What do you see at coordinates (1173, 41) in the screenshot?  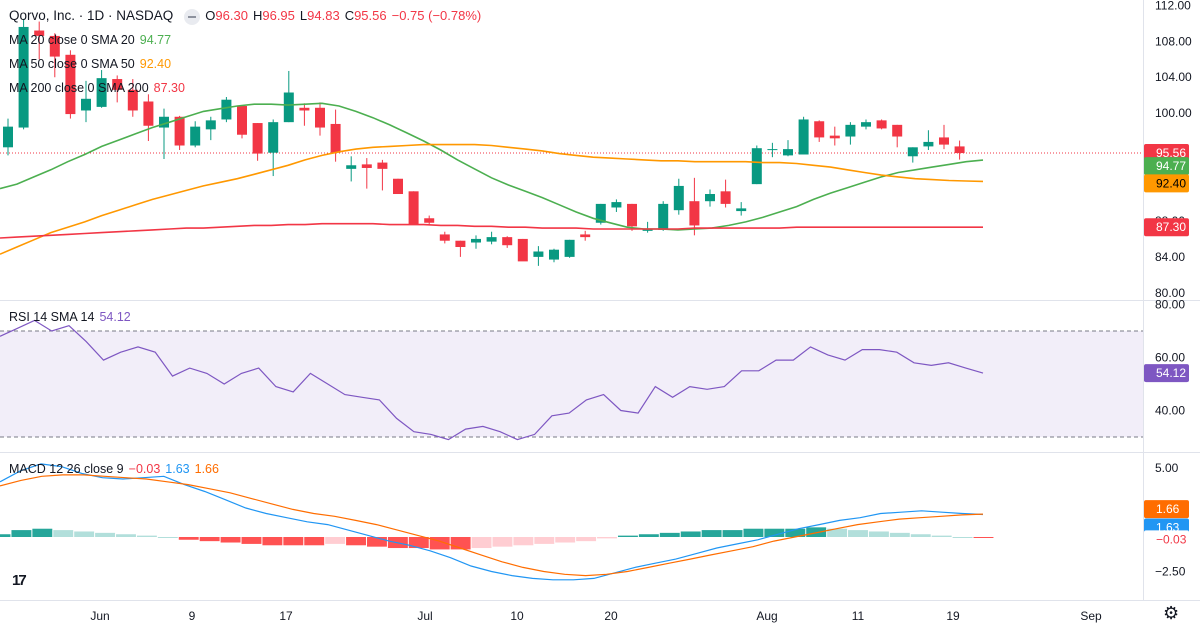 I see `price-tick-label: 108.00` at bounding box center [1173, 41].